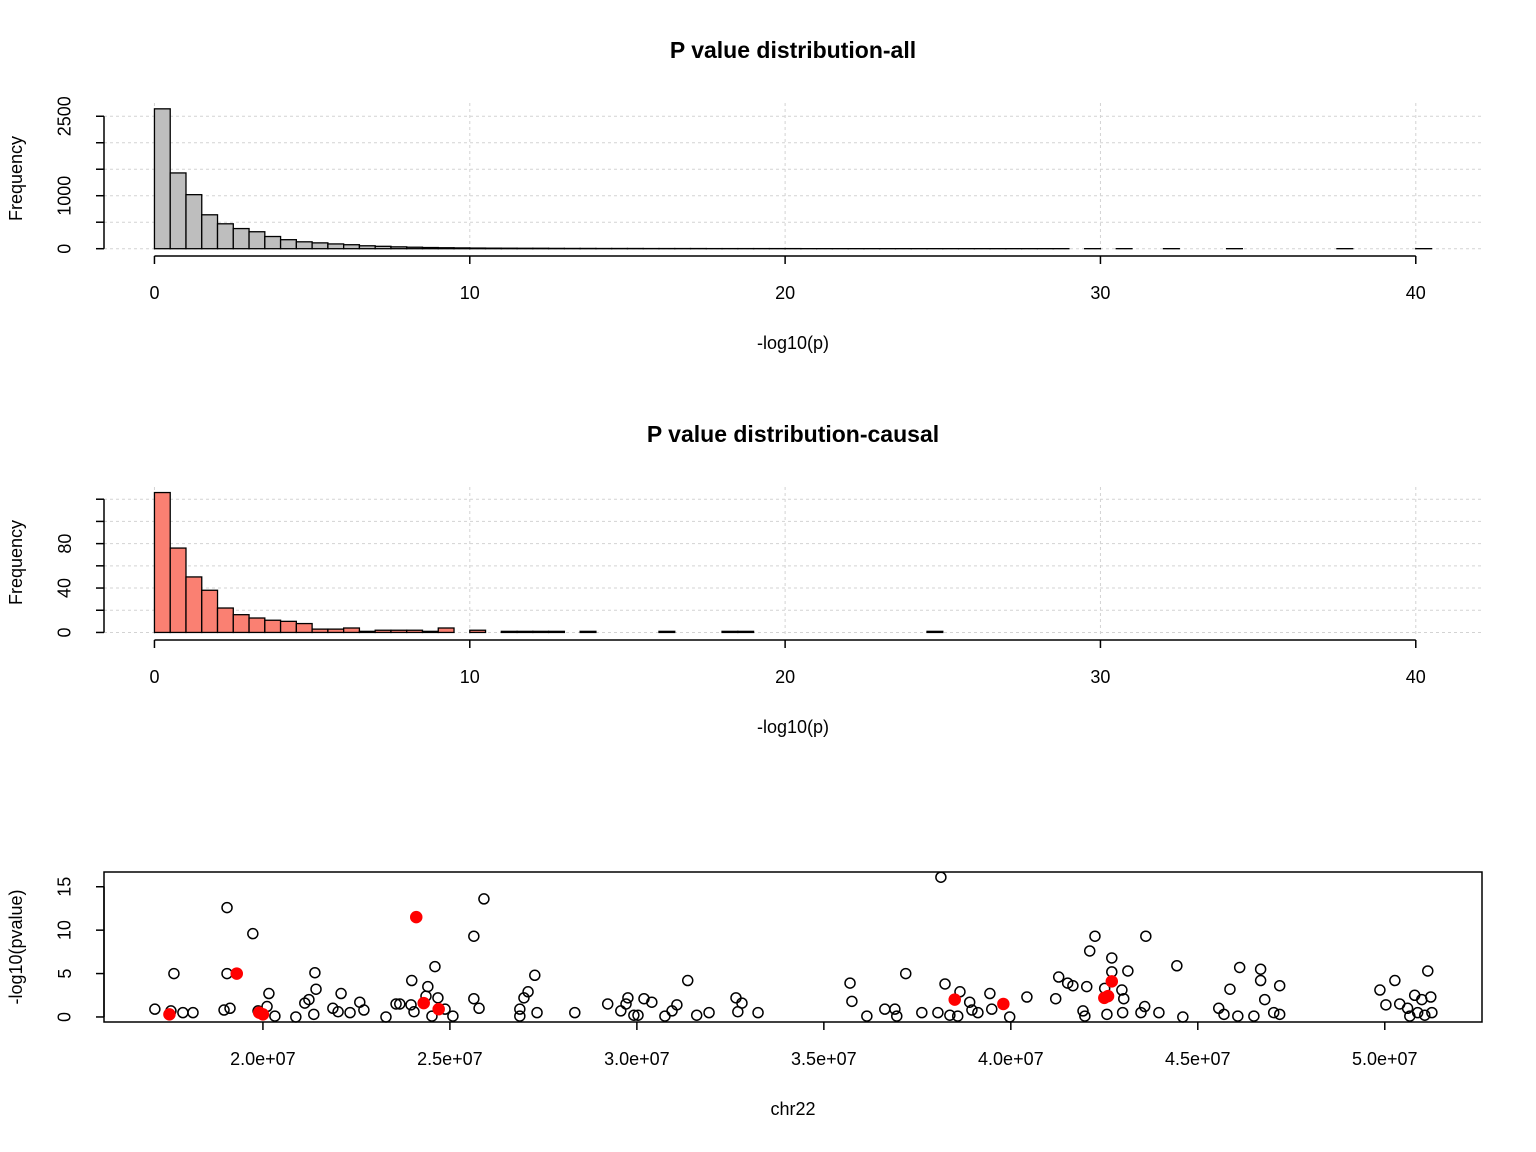 The height and width of the screenshot is (1152, 1536). Describe the element at coordinates (263, 1059) in the screenshot. I see `x-tick-label: 2.0e+07` at that location.